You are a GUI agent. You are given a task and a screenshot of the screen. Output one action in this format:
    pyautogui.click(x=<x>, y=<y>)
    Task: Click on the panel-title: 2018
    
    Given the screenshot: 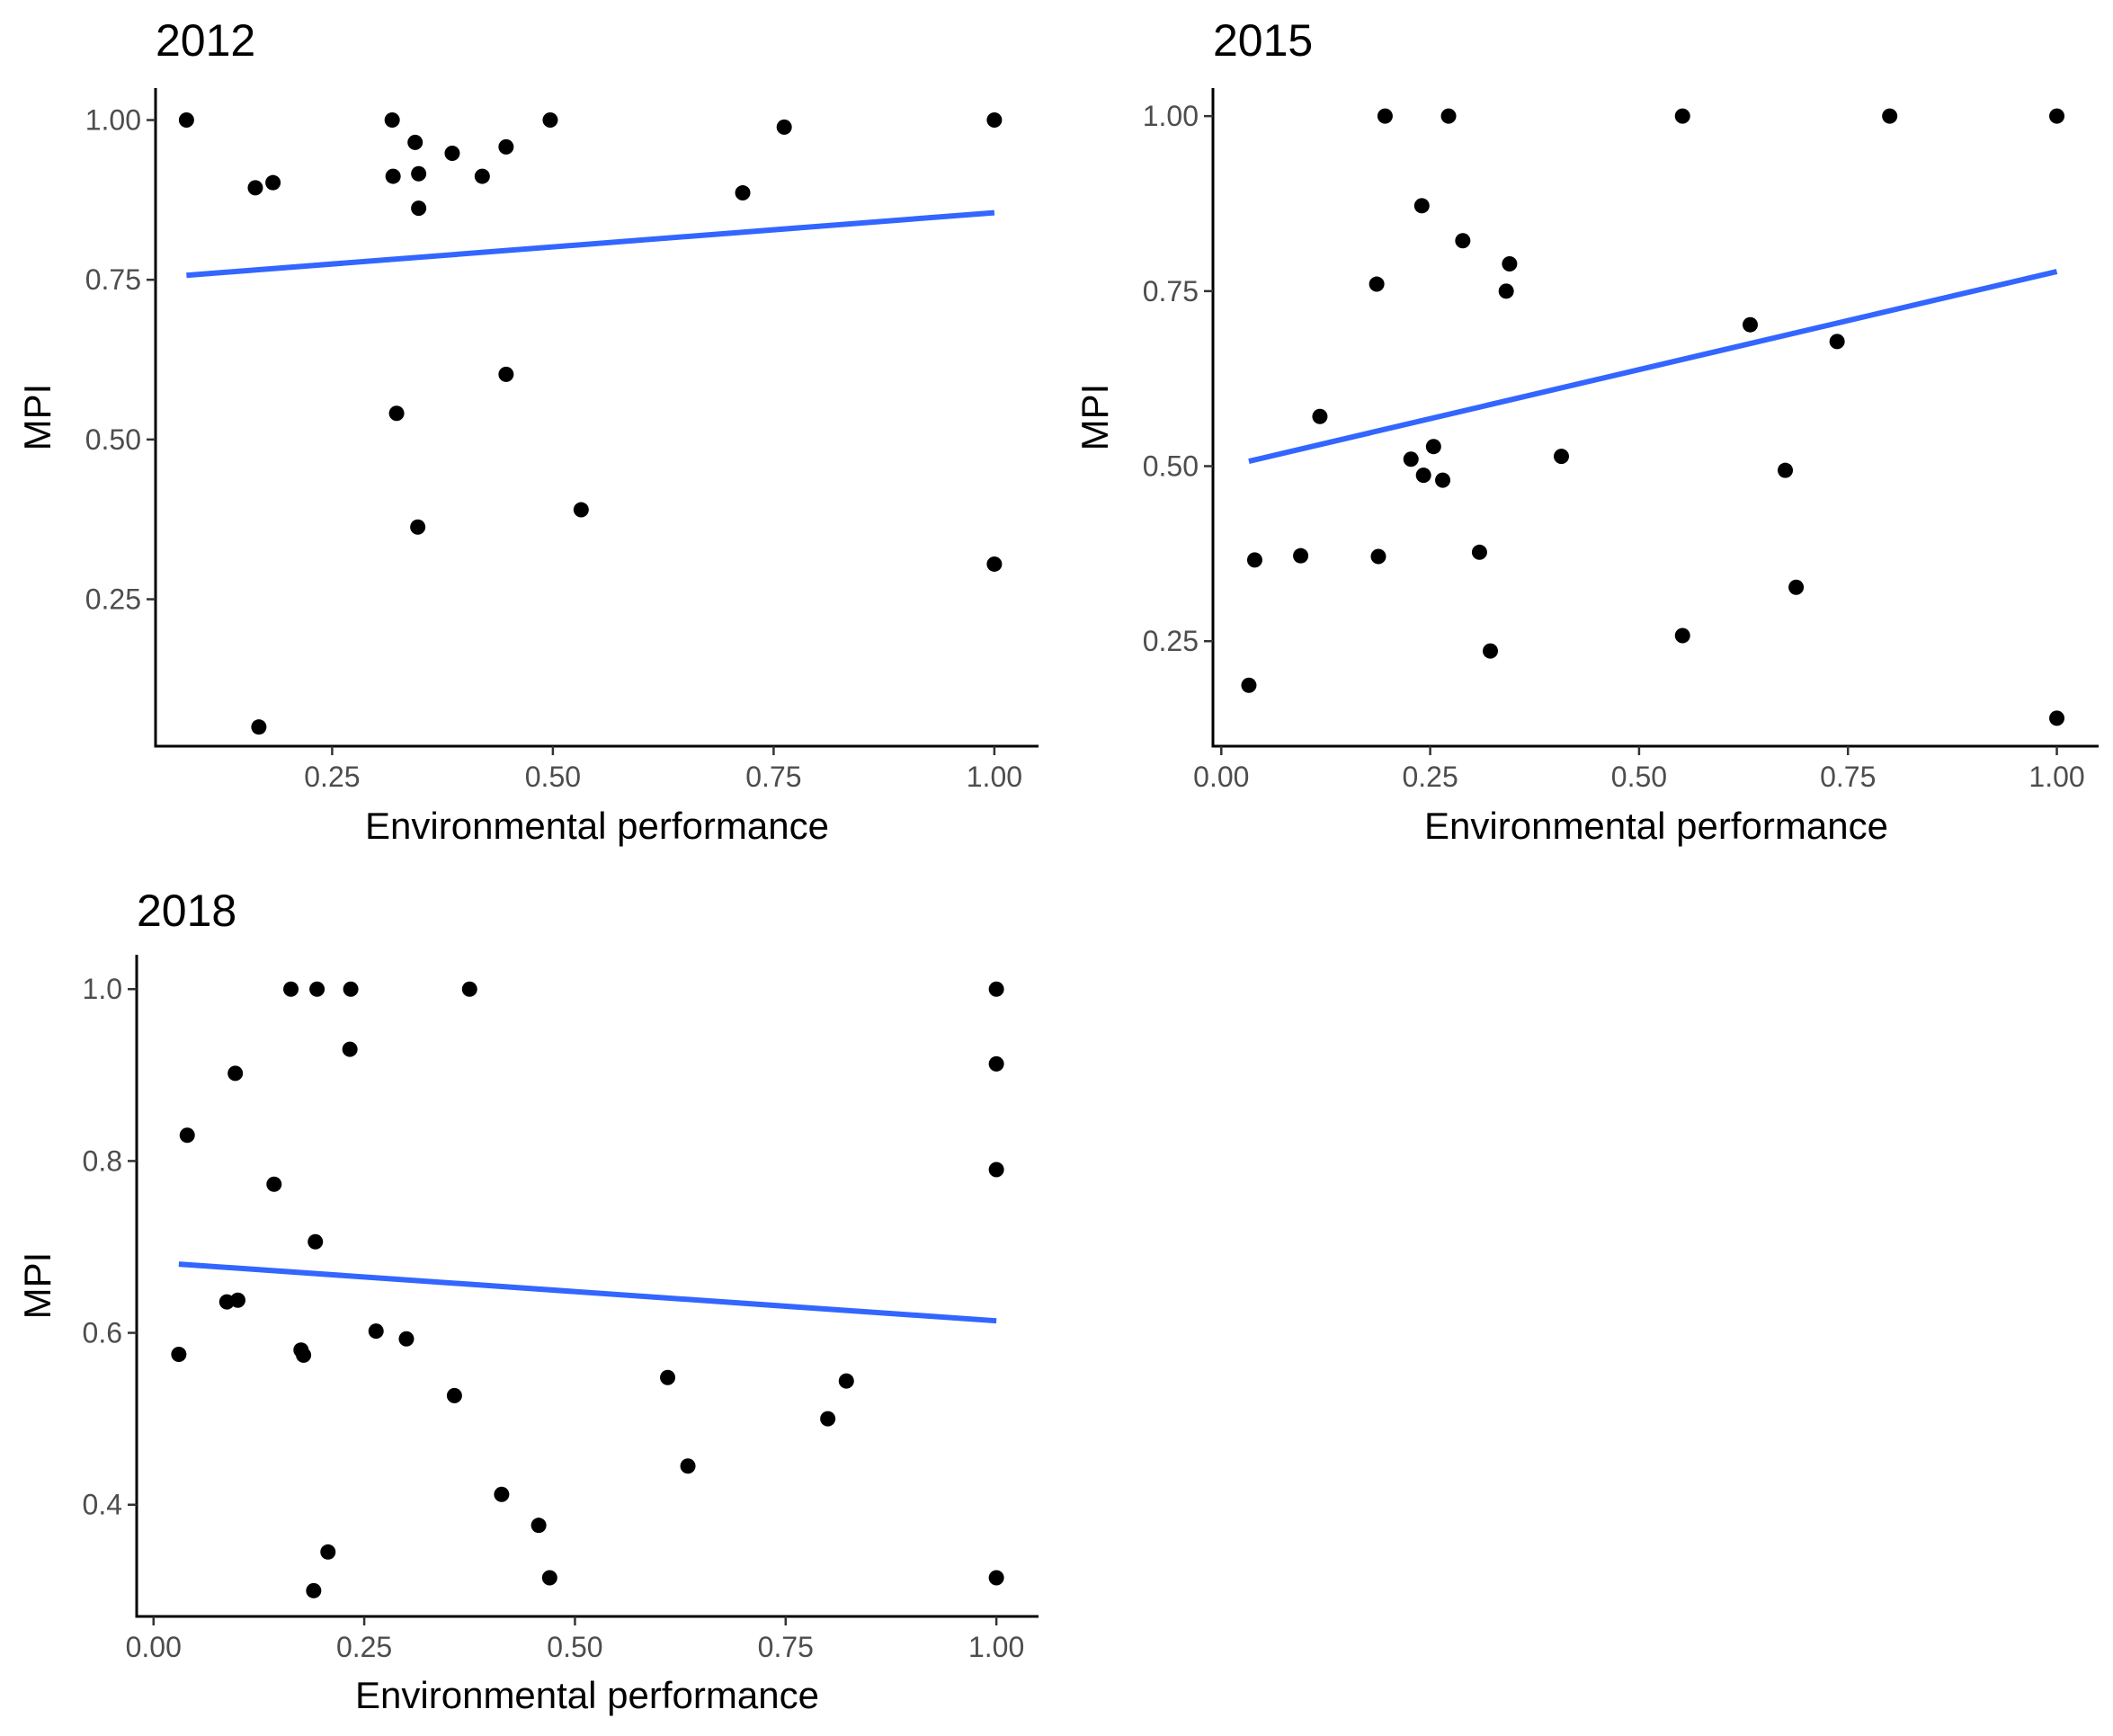 What is the action you would take?
    pyautogui.click(x=186, y=911)
    